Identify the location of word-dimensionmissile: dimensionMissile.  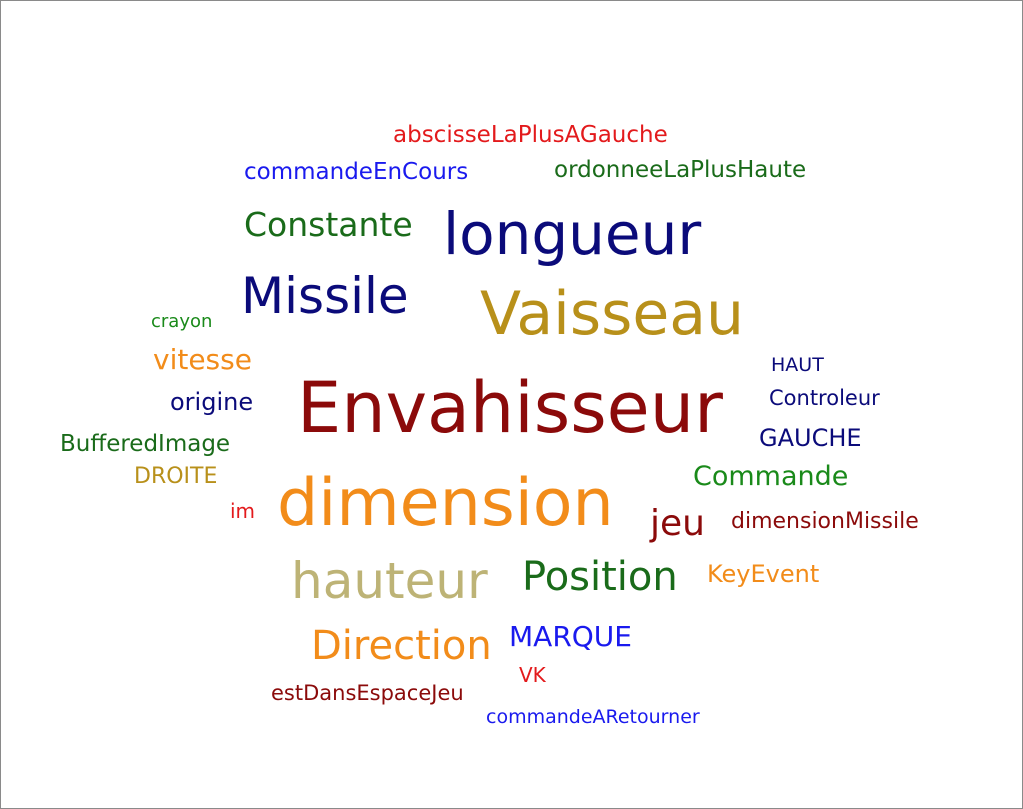
(825, 521).